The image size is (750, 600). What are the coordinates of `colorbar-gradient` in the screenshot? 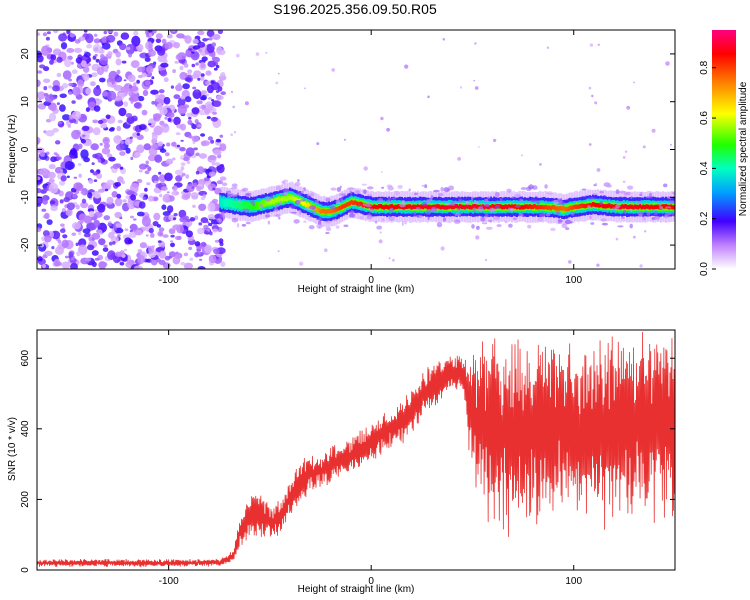 It's located at (724, 149).